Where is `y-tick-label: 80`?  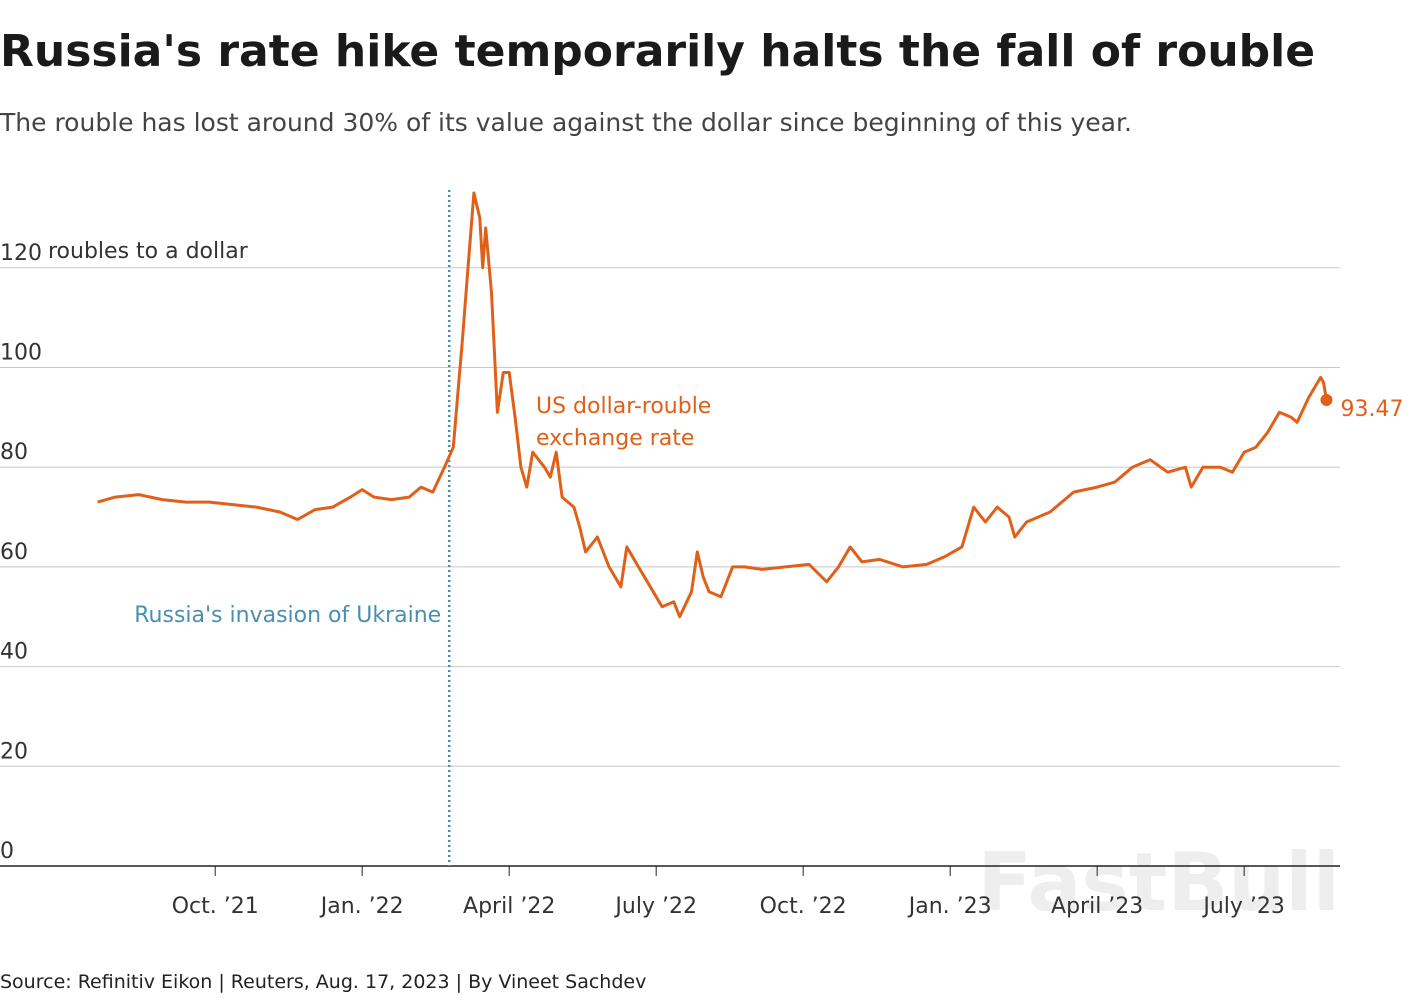 y-tick-label: 80 is located at coordinates (14, 452).